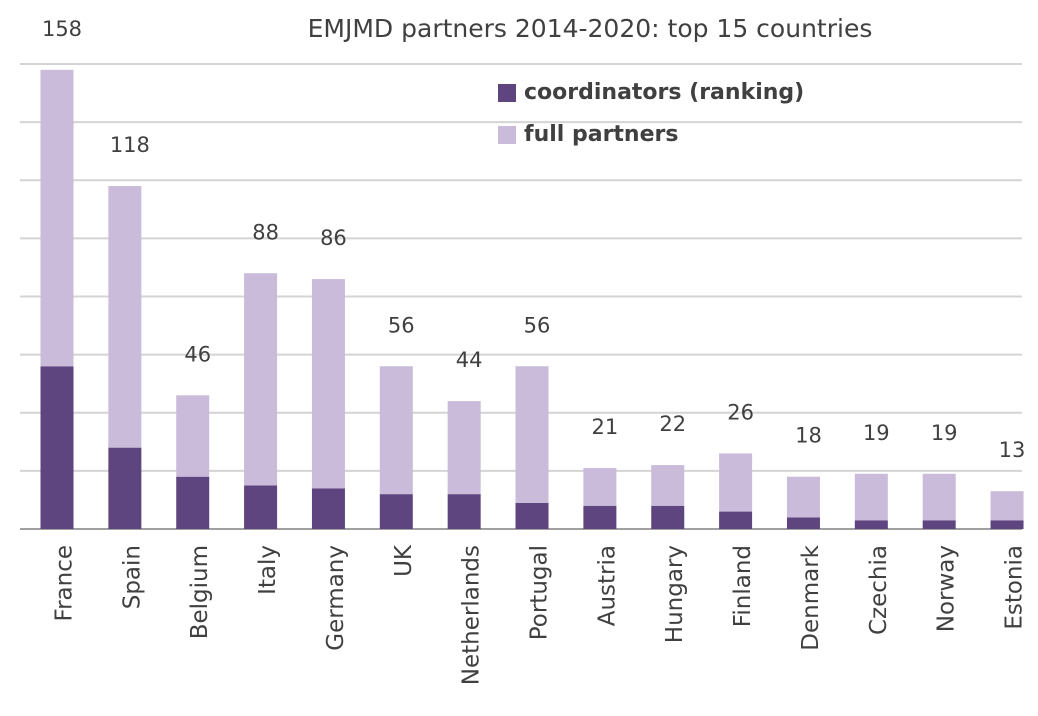  What do you see at coordinates (672, 424) in the screenshot?
I see `total-label: 22` at bounding box center [672, 424].